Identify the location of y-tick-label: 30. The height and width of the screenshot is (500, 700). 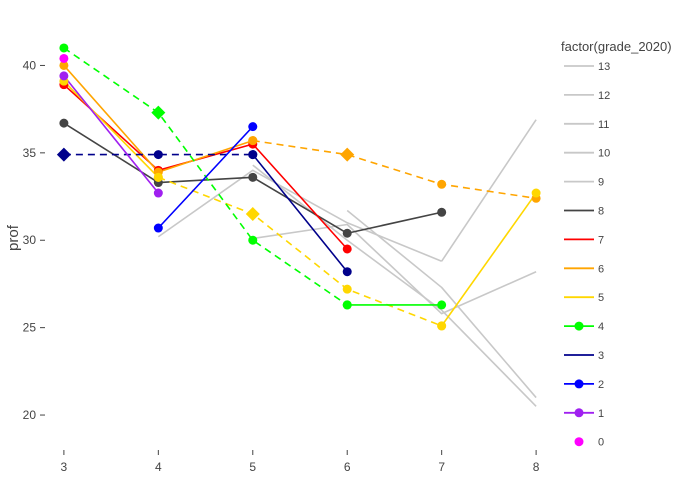
(30, 240).